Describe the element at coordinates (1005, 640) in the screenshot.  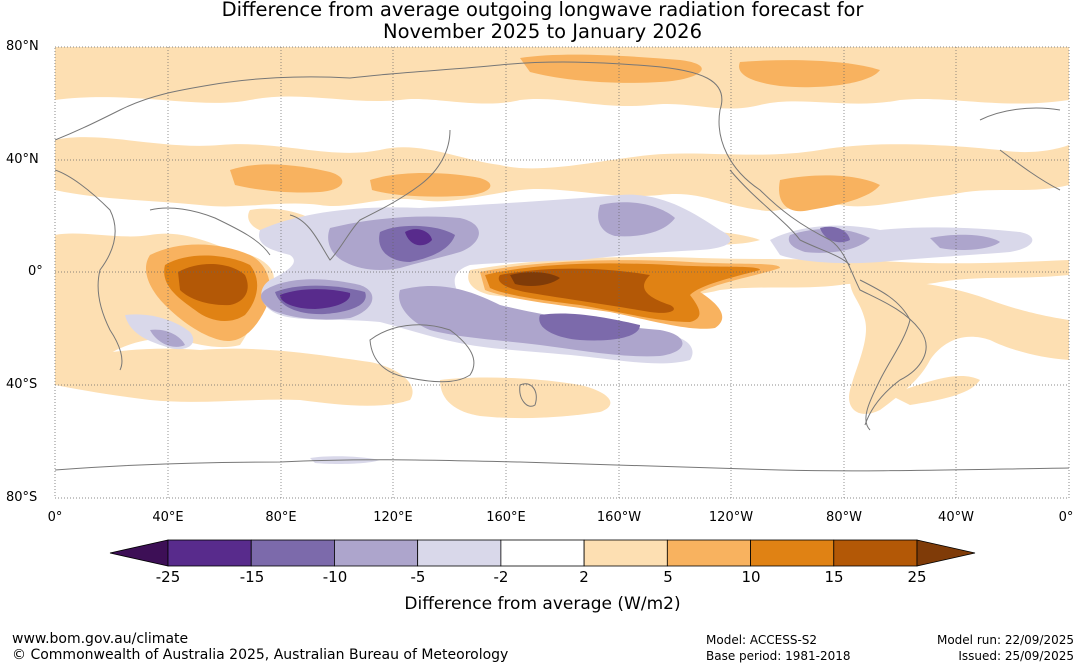
I see `footer-model-run: Model run: 22/09/2025` at that location.